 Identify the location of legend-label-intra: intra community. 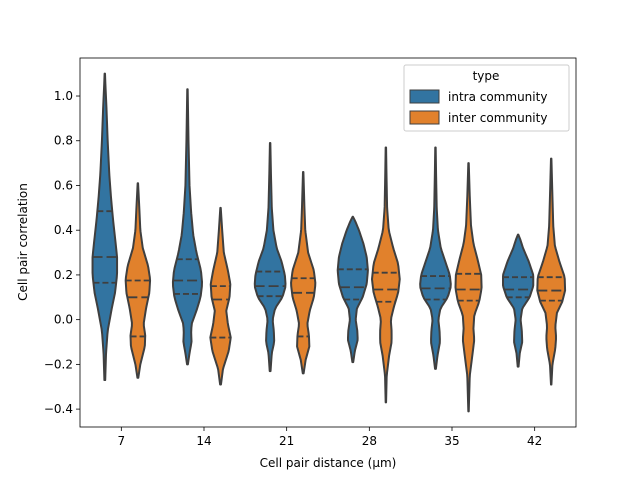
(497, 97).